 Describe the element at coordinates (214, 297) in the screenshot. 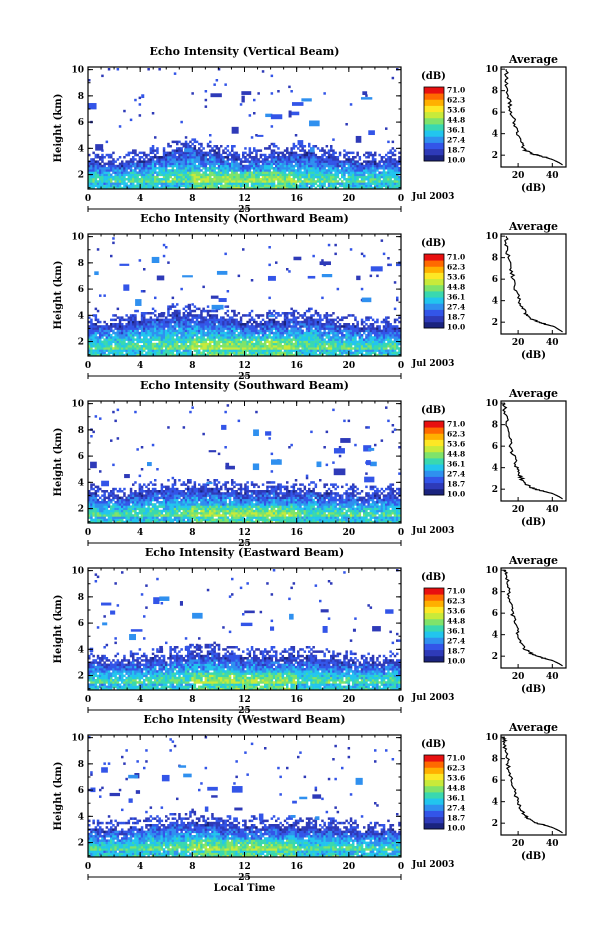

I see `echo-patch` at that location.